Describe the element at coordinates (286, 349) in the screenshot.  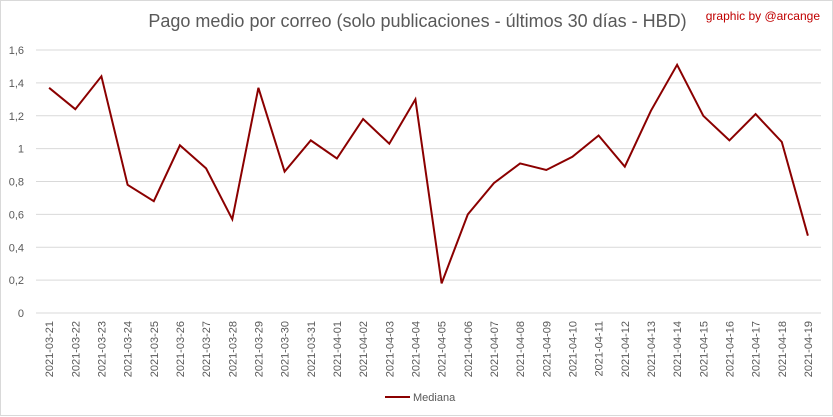
I see `x-tick-label: 2021-03-30` at that location.